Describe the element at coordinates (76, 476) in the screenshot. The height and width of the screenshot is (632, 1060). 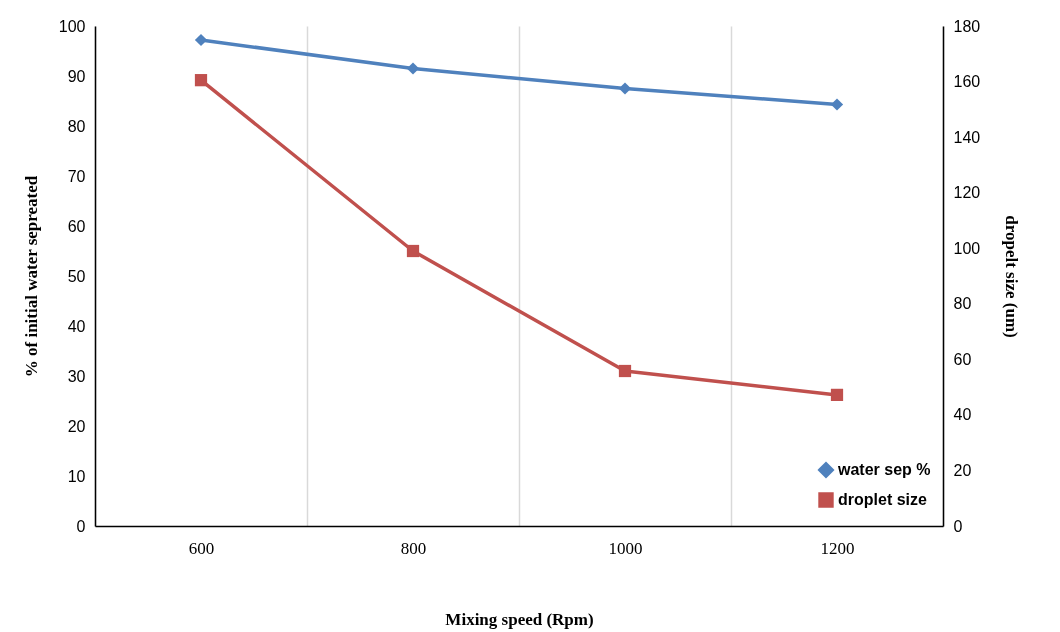
I see `y-tick-label: 10` at that location.